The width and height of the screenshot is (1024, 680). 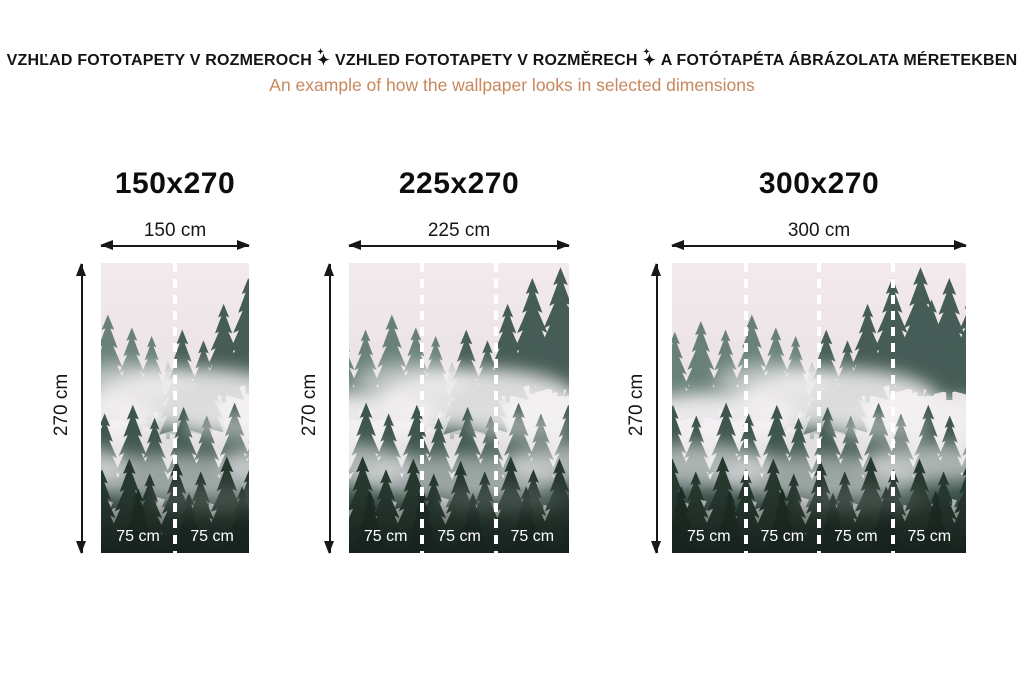 I want to click on header-title-hu: A FOTÓTAPÉTA ÁBRÁZOLATA MÉRETEKBEN, so click(x=839, y=60).